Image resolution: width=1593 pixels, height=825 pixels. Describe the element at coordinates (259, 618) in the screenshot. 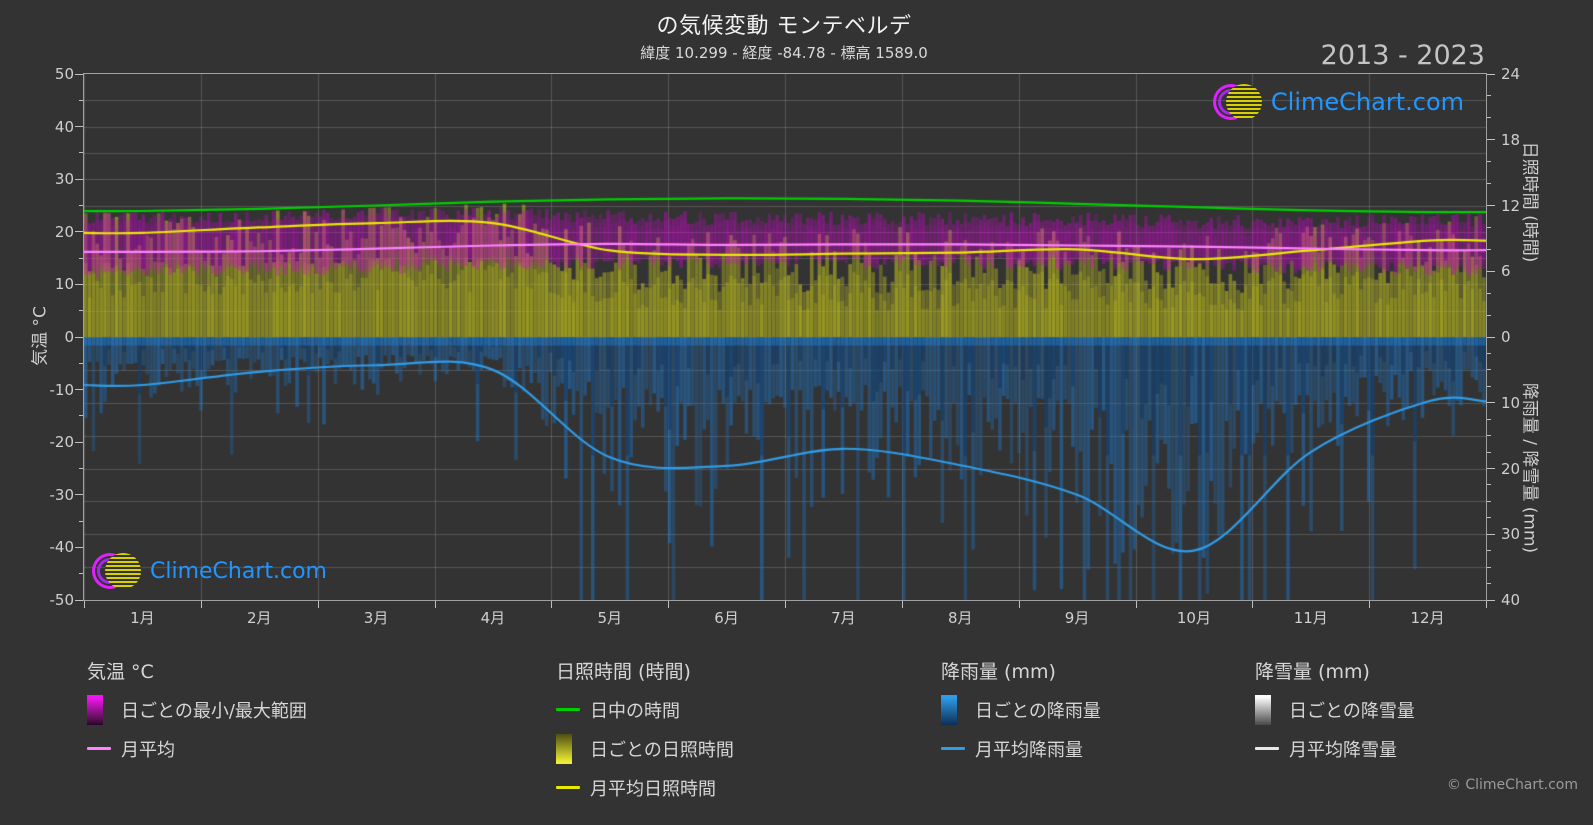

I see `month-label: 2月` at that location.